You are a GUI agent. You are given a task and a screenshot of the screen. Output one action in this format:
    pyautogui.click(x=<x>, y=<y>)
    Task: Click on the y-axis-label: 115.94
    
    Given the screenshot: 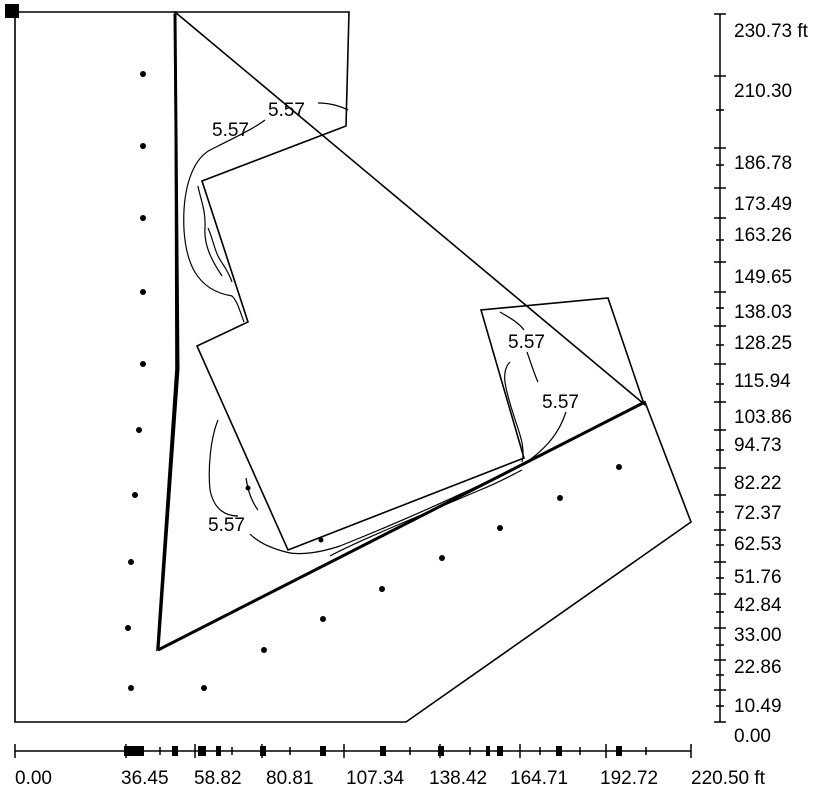 What is the action you would take?
    pyautogui.click(x=762, y=381)
    